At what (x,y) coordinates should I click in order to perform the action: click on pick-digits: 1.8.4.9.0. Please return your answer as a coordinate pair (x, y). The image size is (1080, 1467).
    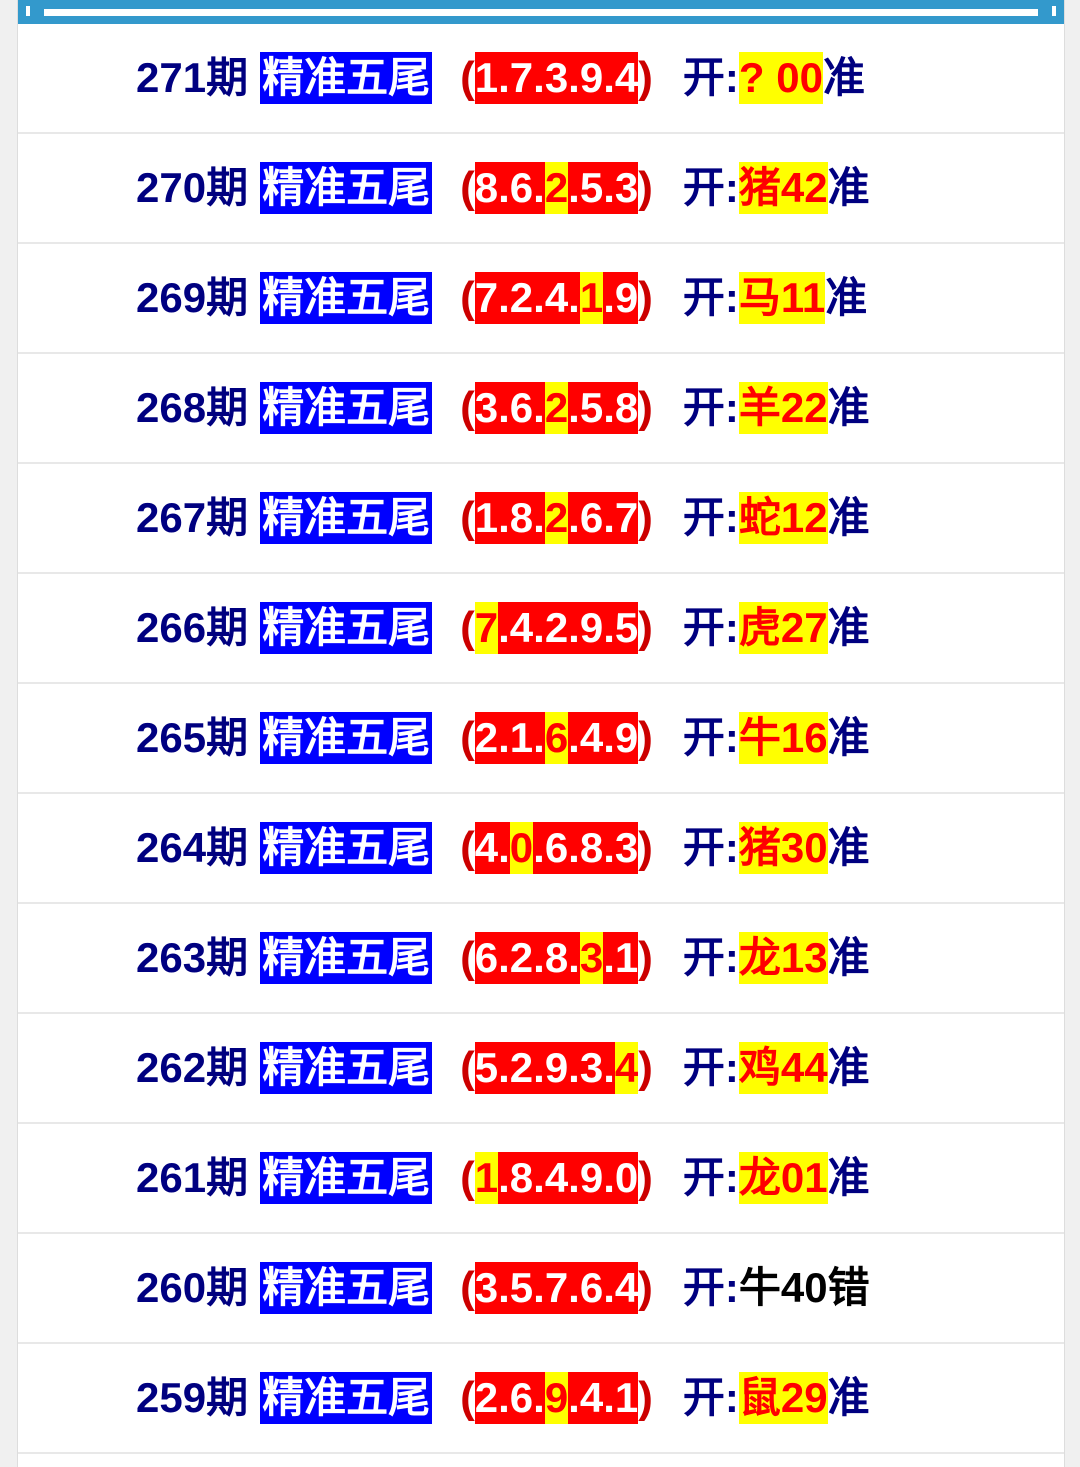
    Looking at the image, I should click on (556, 1178).